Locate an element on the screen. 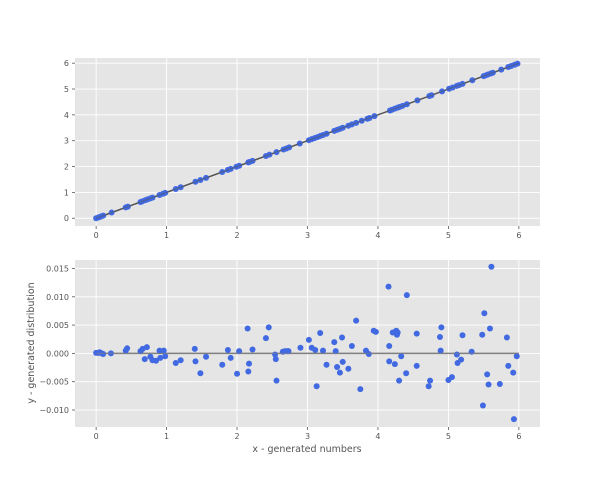 The width and height of the screenshot is (600, 480). y-tick-label: 5 is located at coordinates (66, 89).